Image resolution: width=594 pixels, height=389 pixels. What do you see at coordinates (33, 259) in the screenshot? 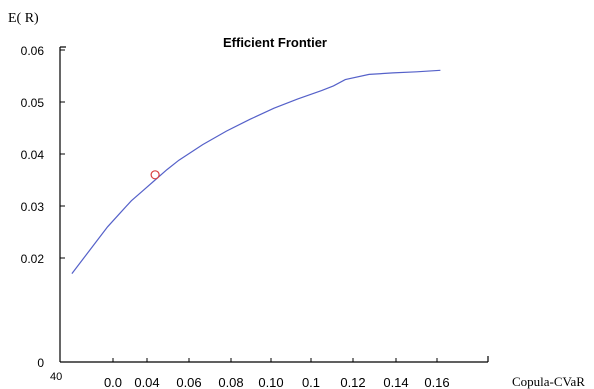
I see `y-tick-label: 0.02` at bounding box center [33, 259].